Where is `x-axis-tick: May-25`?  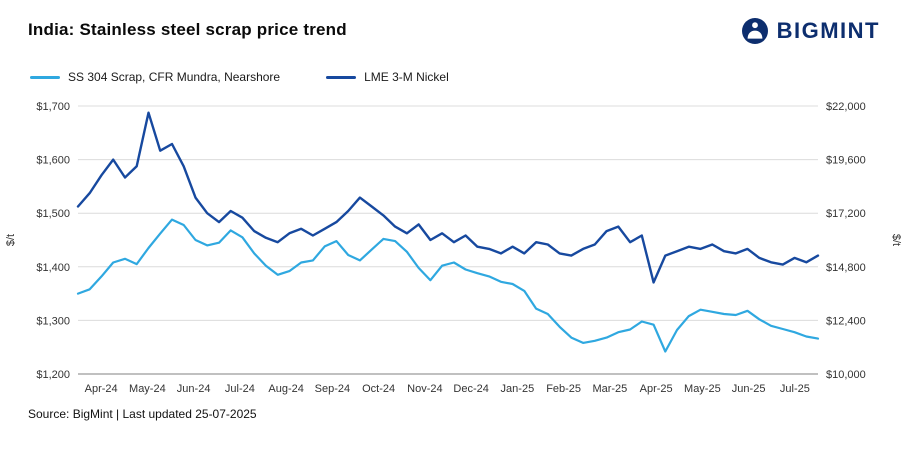
x-axis-tick: May-25 is located at coordinates (702, 389).